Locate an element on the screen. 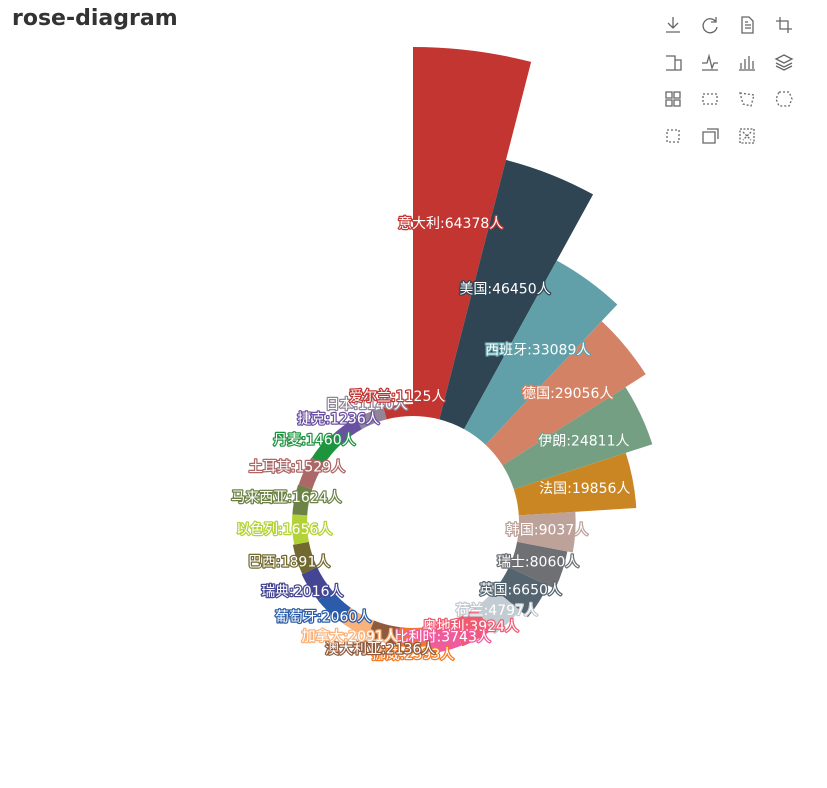  zoom-reset-icon is located at coordinates (673, 62).